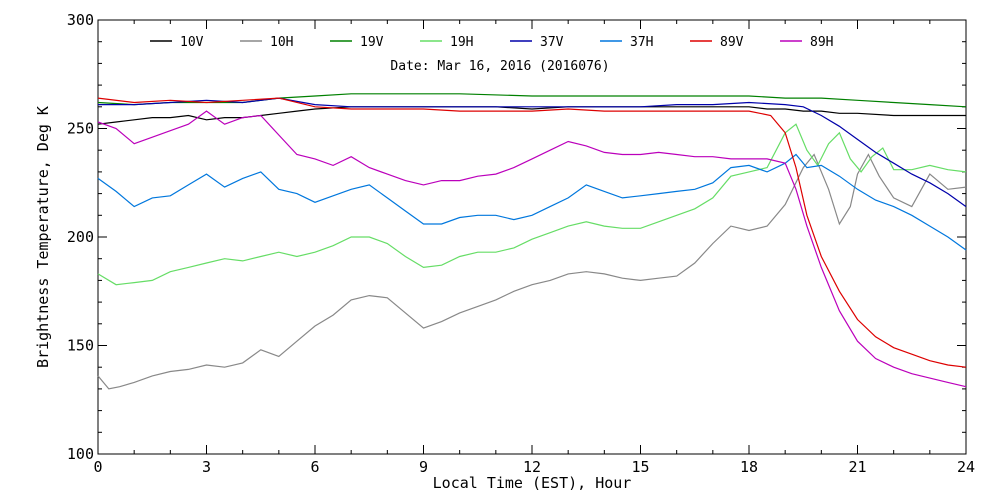  I want to click on legend-label-37h: 37H, so click(641, 42).